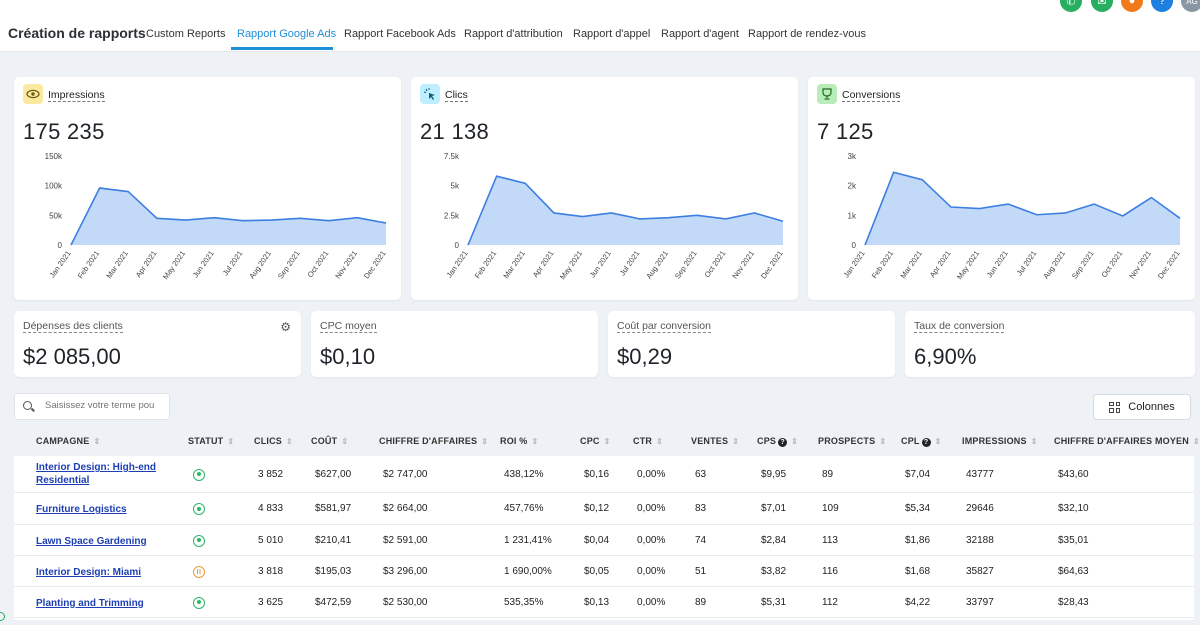 This screenshot has height=625, width=1200. Describe the element at coordinates (1151, 407) in the screenshot. I see `columns-button-label: Colonnes` at that location.